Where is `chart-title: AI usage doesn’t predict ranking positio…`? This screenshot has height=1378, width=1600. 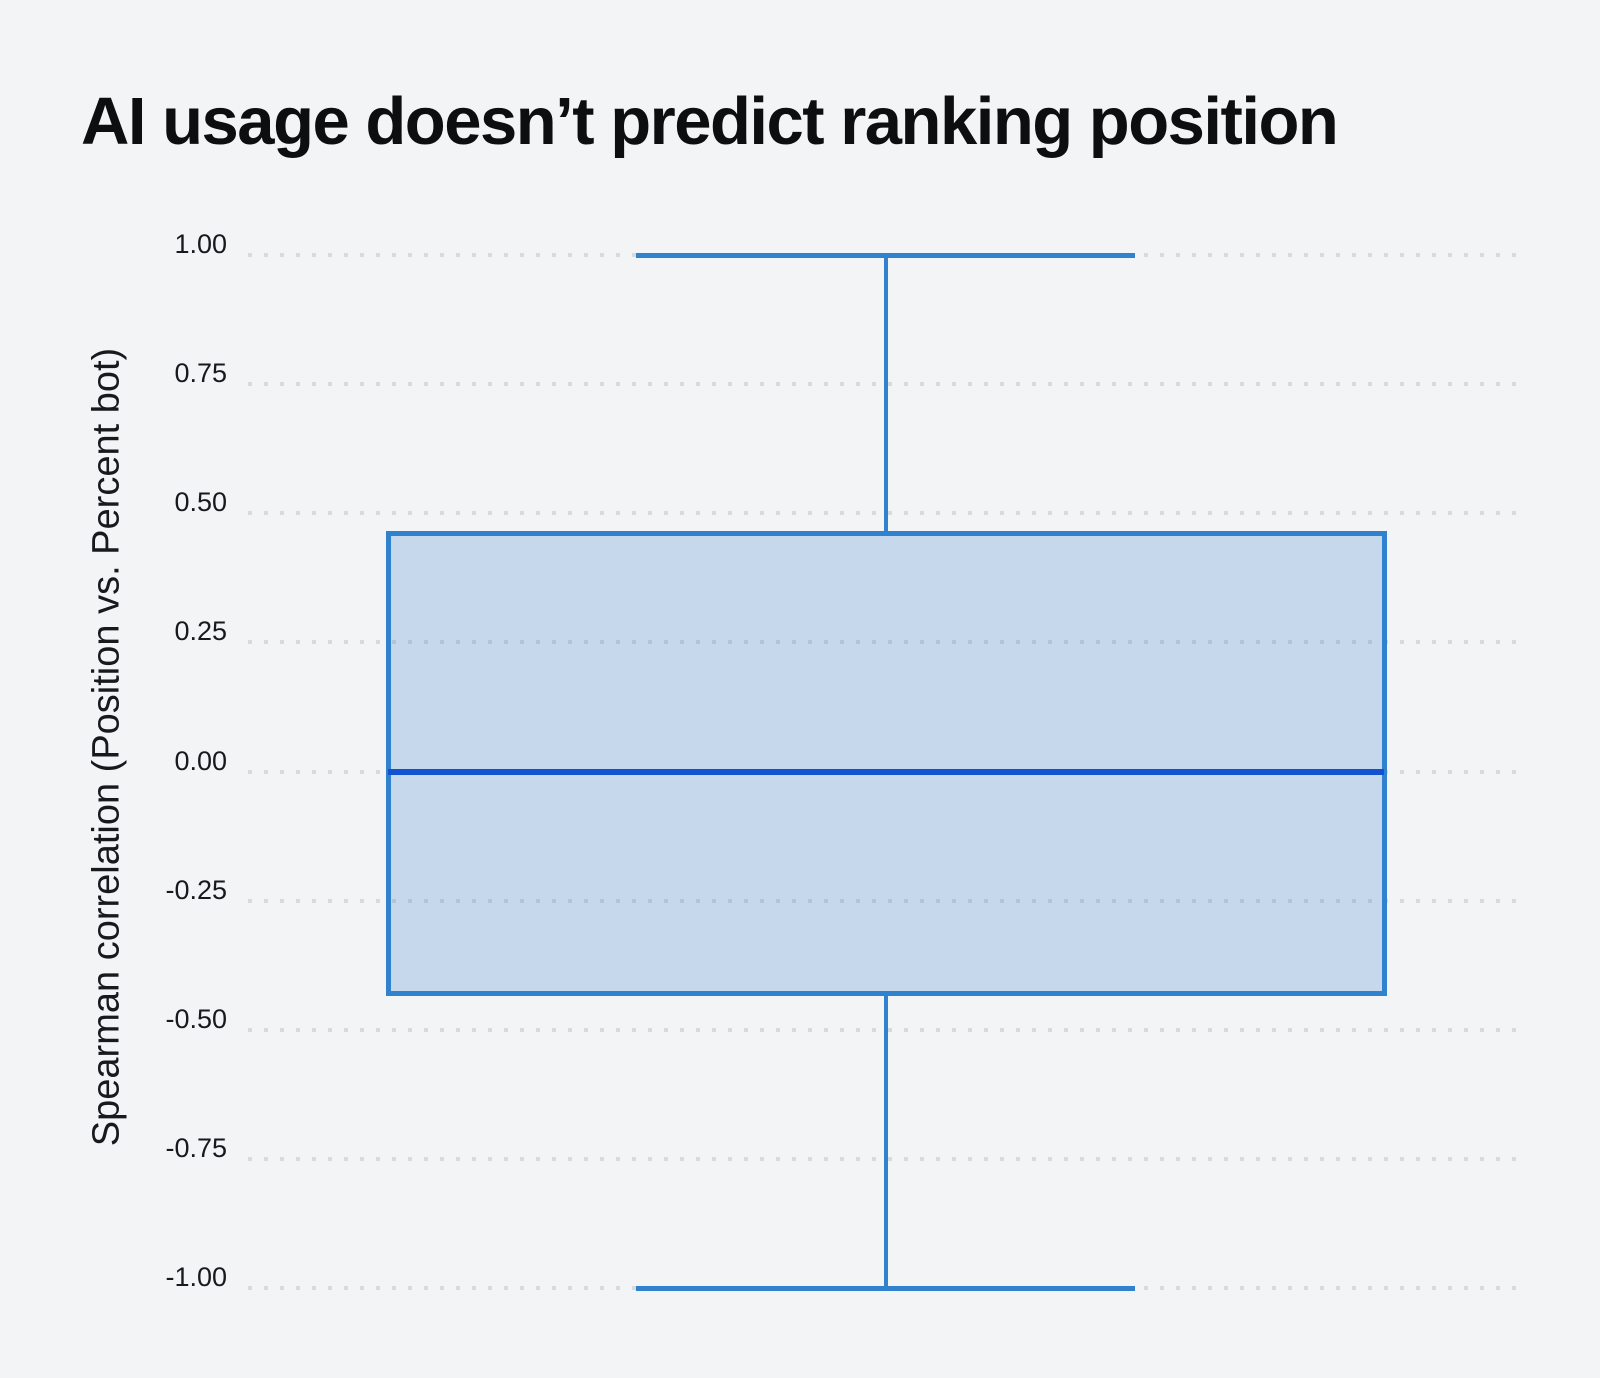 chart-title: AI usage doesn’t predict ranking positio… is located at coordinates (710, 121).